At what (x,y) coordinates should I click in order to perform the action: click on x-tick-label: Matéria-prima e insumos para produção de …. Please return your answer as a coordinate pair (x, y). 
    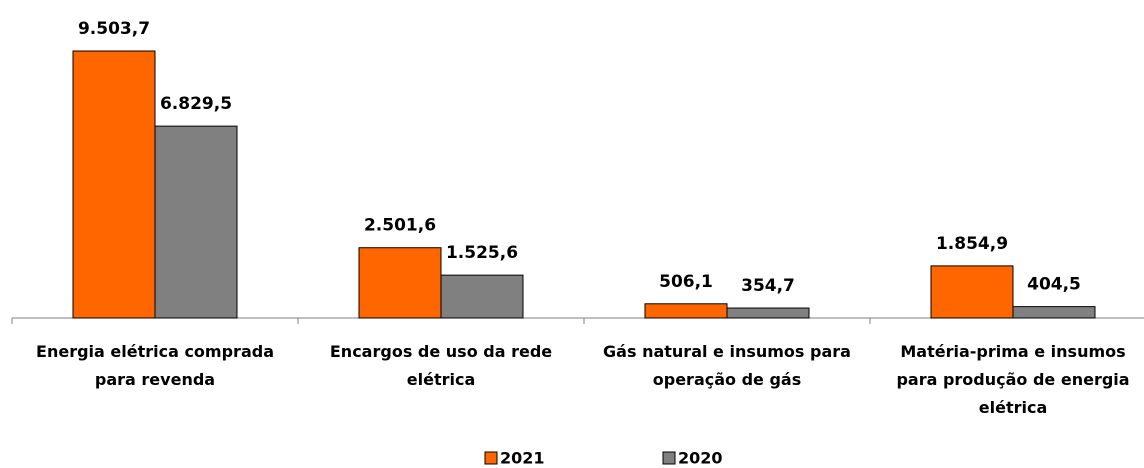
    Looking at the image, I should click on (1012, 379).